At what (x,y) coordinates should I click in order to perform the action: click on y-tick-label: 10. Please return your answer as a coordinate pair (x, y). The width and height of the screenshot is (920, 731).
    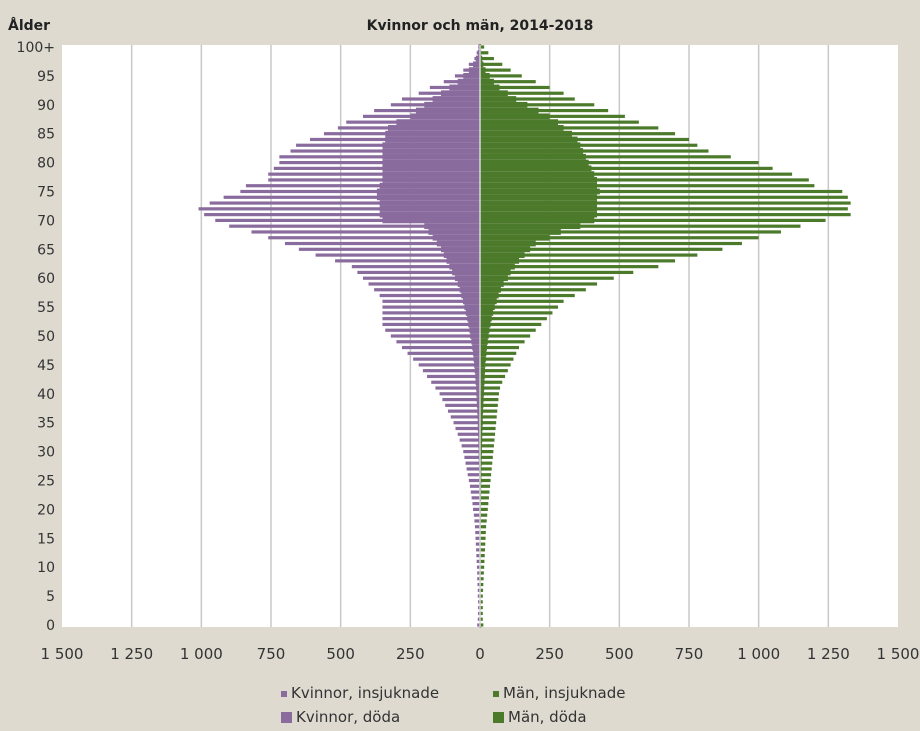
    Looking at the image, I should click on (46, 568).